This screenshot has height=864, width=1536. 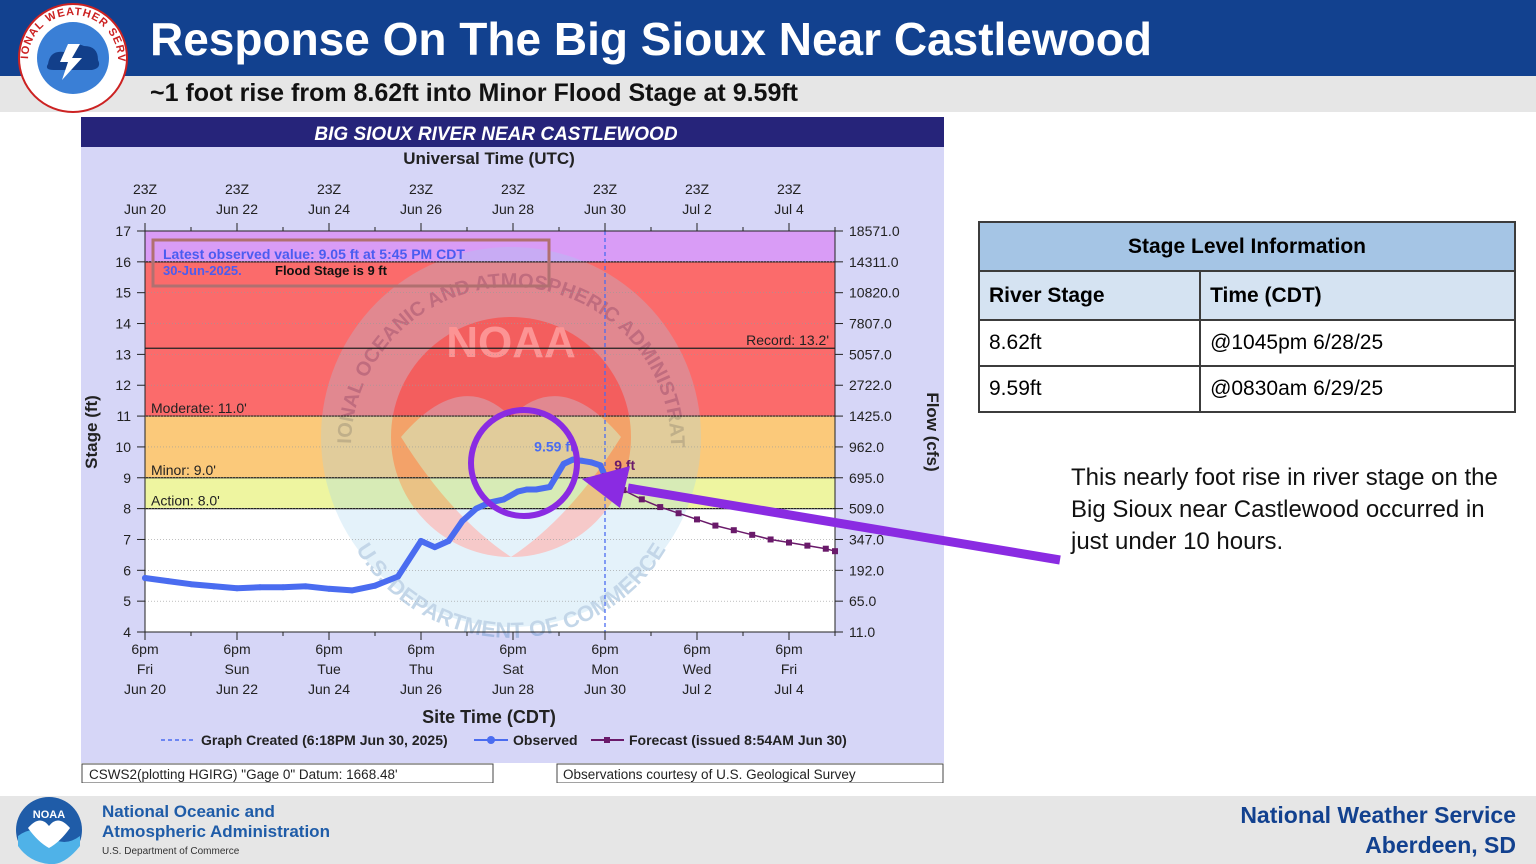 What do you see at coordinates (862, 632) in the screenshot?
I see `flow-tick-label: 11.0` at bounding box center [862, 632].